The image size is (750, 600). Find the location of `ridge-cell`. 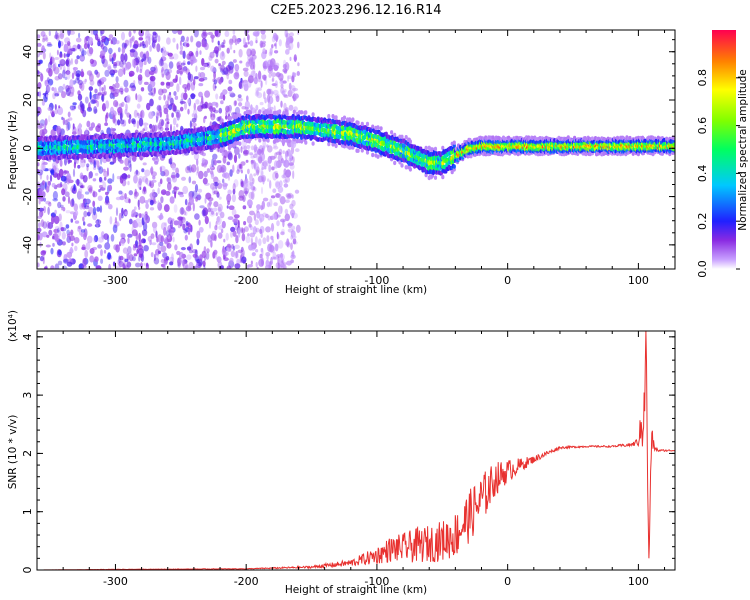

ridge-cell is located at coordinates (410, 169).